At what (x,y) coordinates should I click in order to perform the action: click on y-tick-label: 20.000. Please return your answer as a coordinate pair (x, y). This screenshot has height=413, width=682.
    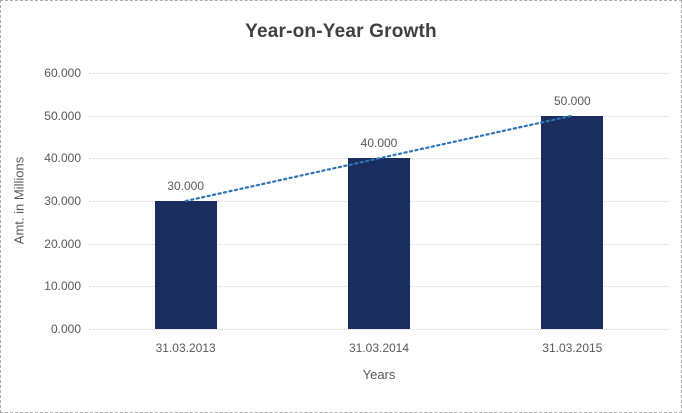
    Looking at the image, I should click on (62, 243).